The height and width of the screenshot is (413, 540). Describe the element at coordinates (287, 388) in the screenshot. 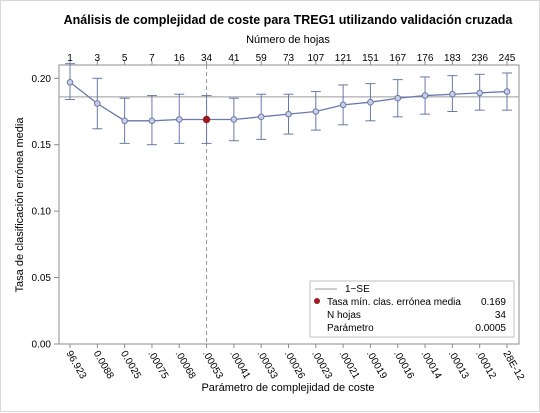

I see `x-axis-label: Parámetro de complejidad de coste` at that location.